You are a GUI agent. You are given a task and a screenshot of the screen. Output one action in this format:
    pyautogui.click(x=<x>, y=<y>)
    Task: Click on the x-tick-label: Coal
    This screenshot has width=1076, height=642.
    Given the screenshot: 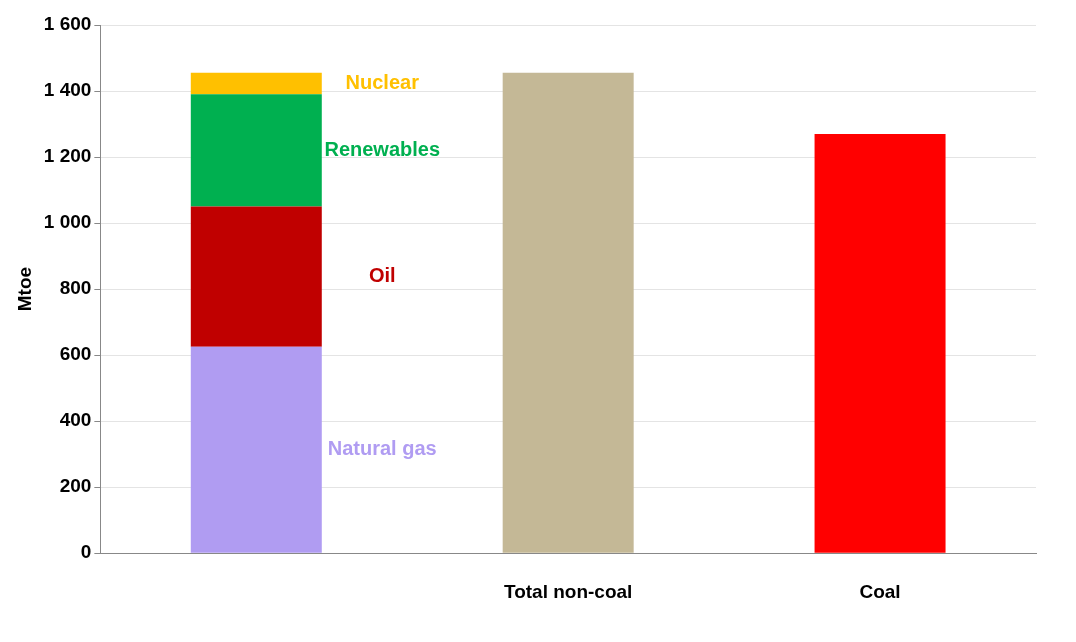 What is the action you would take?
    pyautogui.click(x=880, y=591)
    